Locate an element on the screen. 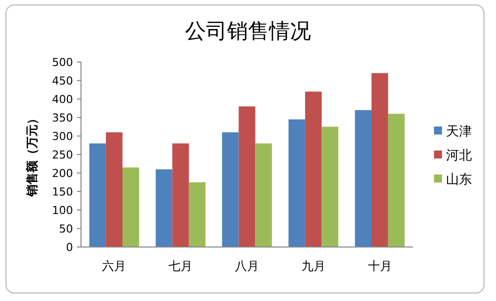 This screenshot has height=301, width=496. y-tick-label: 300 is located at coordinates (62, 136).